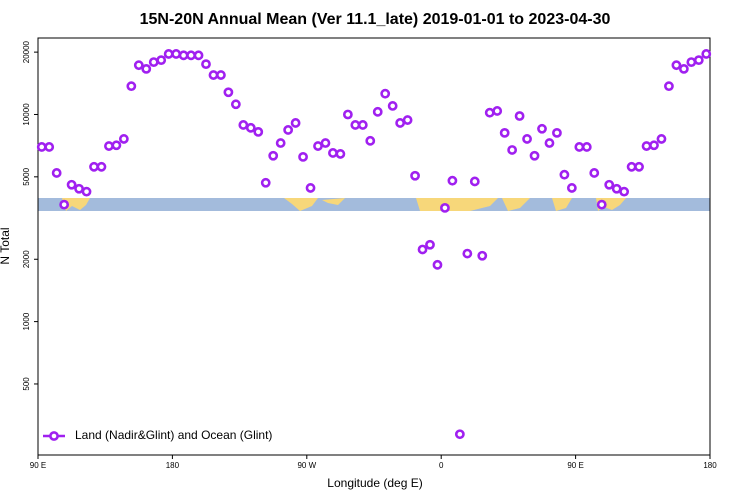 This screenshot has width=750, height=500. What do you see at coordinates (6, 245) in the screenshot?
I see `y-axis-label: N Total` at bounding box center [6, 245].